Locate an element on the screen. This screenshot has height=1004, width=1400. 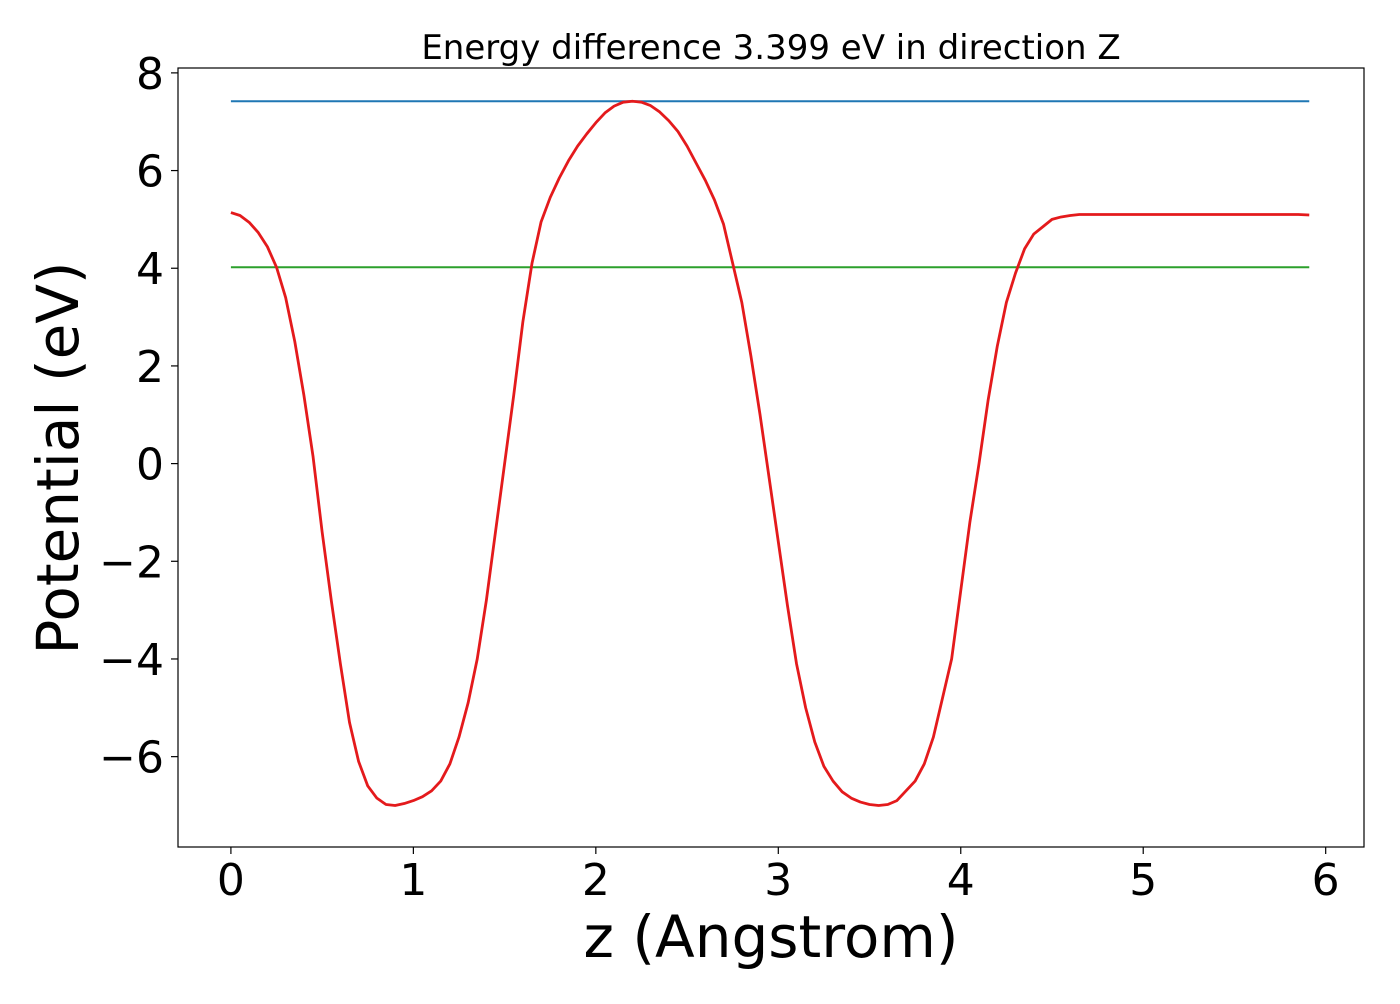
x-tick-label: 6 is located at coordinates (1326, 880).